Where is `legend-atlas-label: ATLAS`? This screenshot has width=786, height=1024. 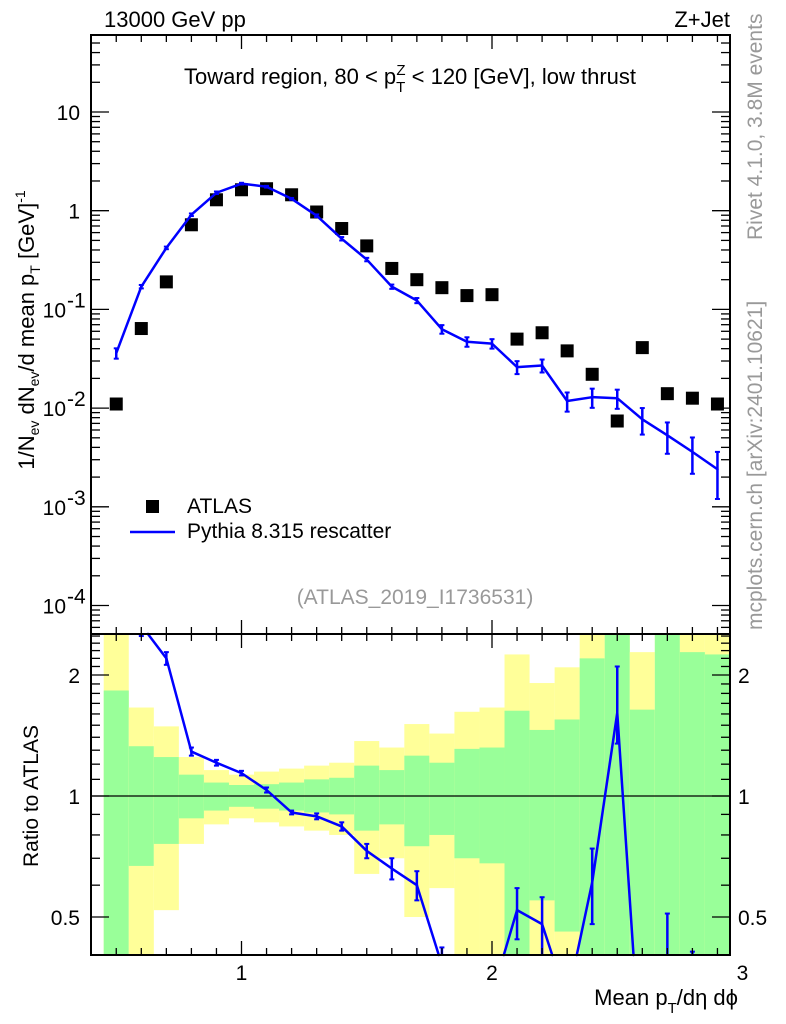
legend-atlas-label: ATLAS is located at coordinates (219, 506).